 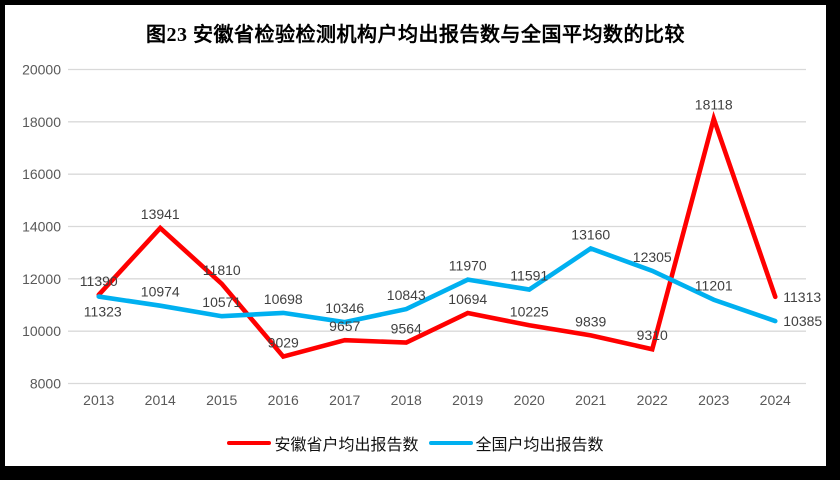 I want to click on legend-item-anhui: 安徽省户均出报告数, so click(x=323, y=443).